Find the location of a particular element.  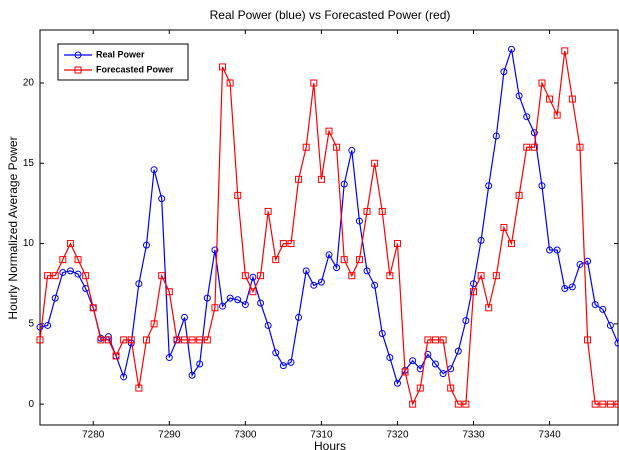

x-tick-label: 7320 is located at coordinates (397, 435).